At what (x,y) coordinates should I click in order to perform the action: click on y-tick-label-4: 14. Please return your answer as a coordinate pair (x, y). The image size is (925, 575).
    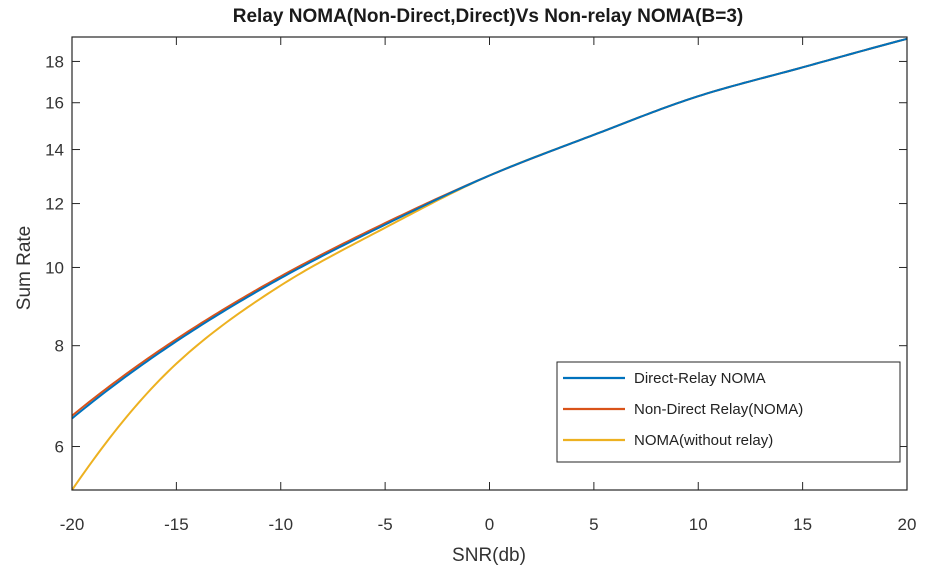
    Looking at the image, I should click on (54, 150).